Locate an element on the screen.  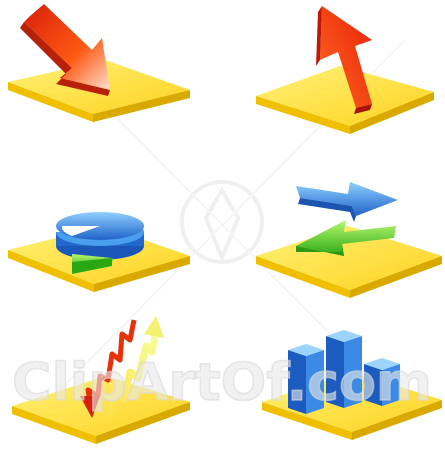
tile-pie-chart is located at coordinates (99, 252).